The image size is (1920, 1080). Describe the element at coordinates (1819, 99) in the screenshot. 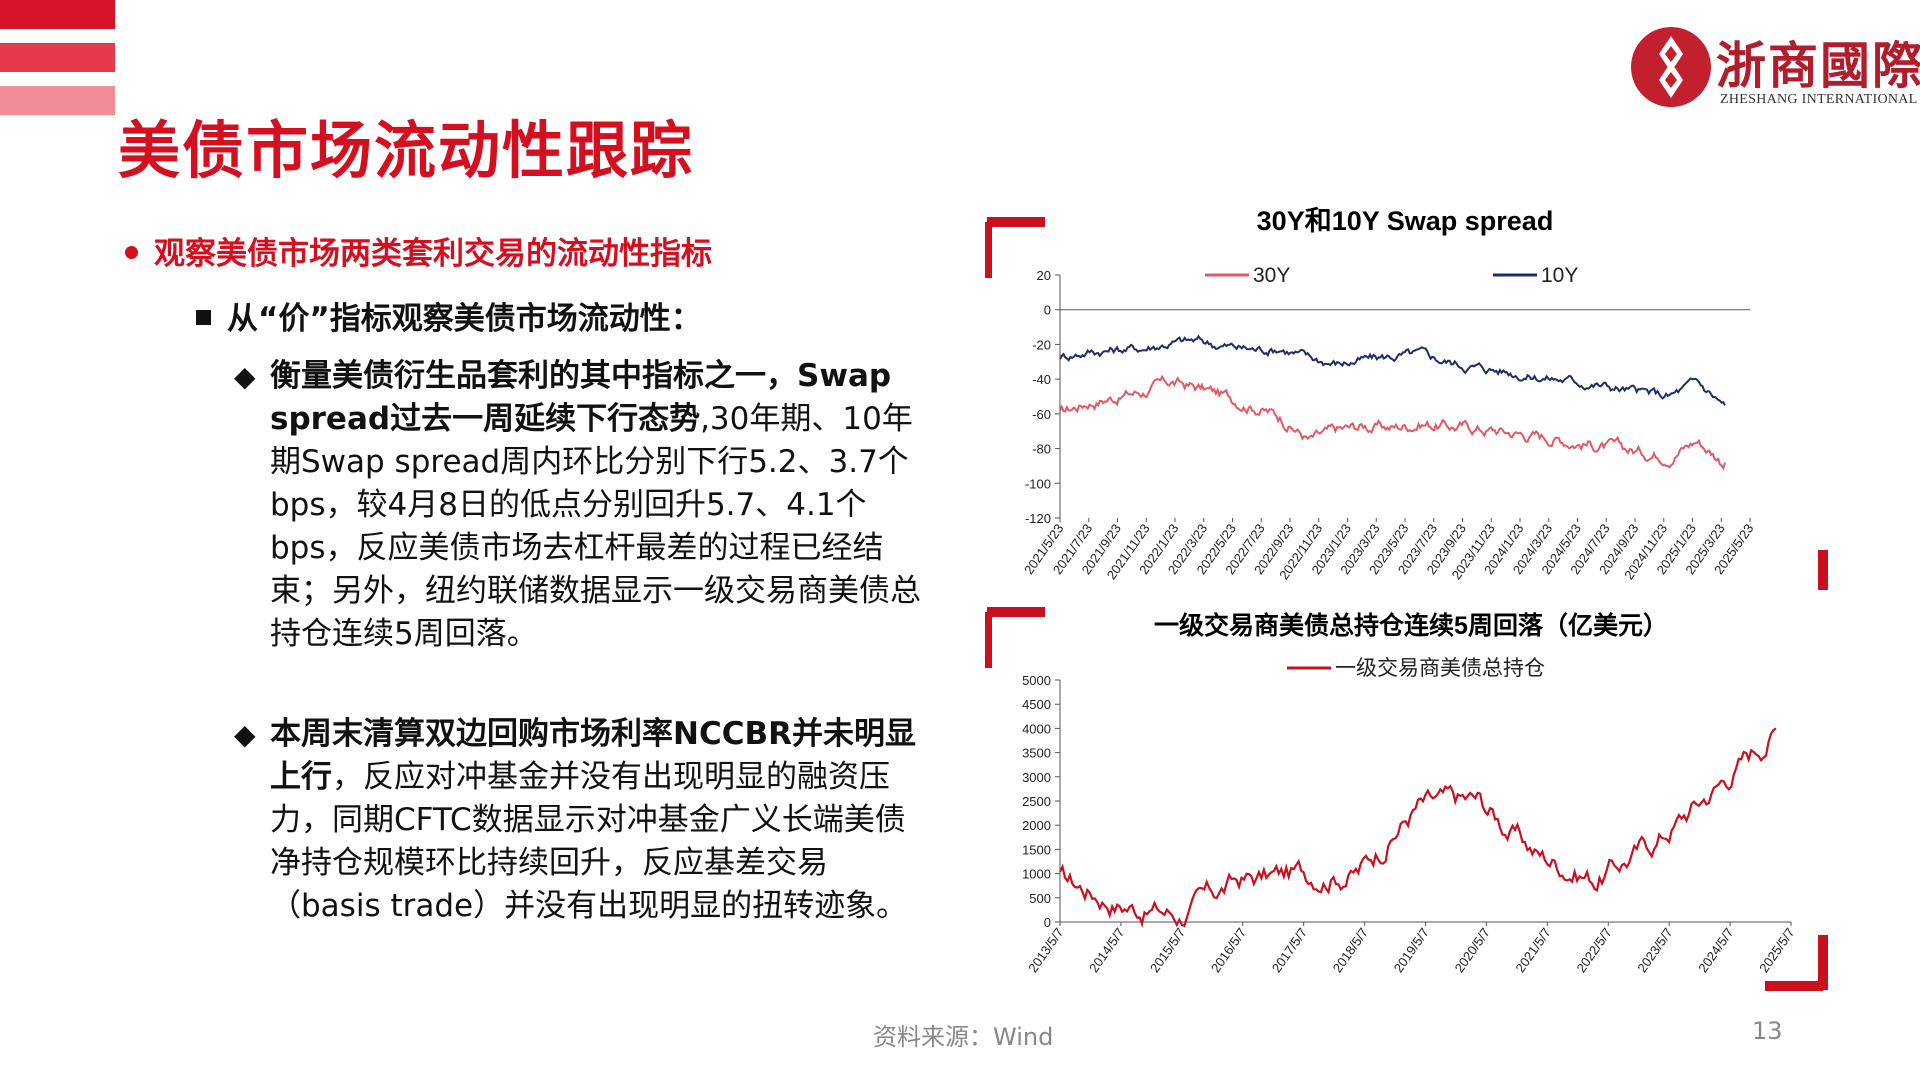

I see `logo-subtitle: ZHESHANG INTERNATIONAL` at that location.